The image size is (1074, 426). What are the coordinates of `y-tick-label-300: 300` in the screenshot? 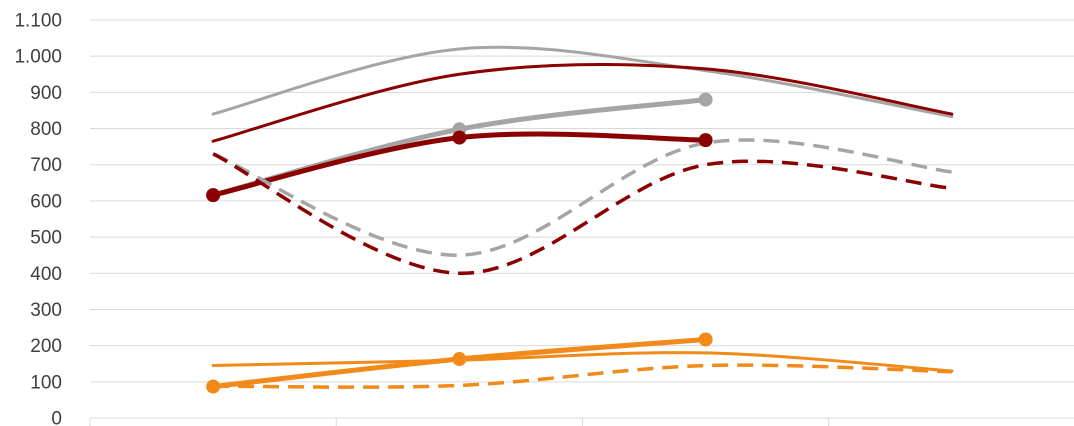 It's located at (46, 310).